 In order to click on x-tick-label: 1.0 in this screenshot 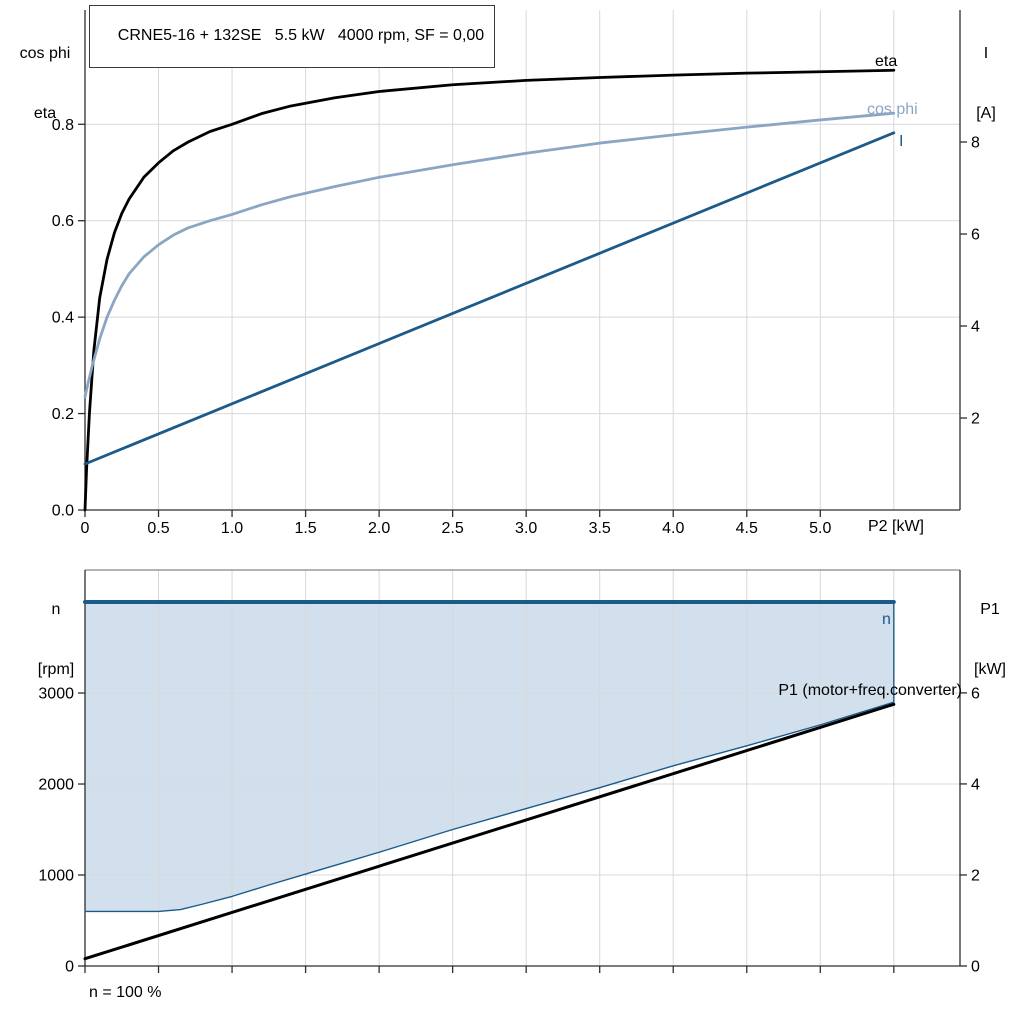, I will do `click(232, 528)`.